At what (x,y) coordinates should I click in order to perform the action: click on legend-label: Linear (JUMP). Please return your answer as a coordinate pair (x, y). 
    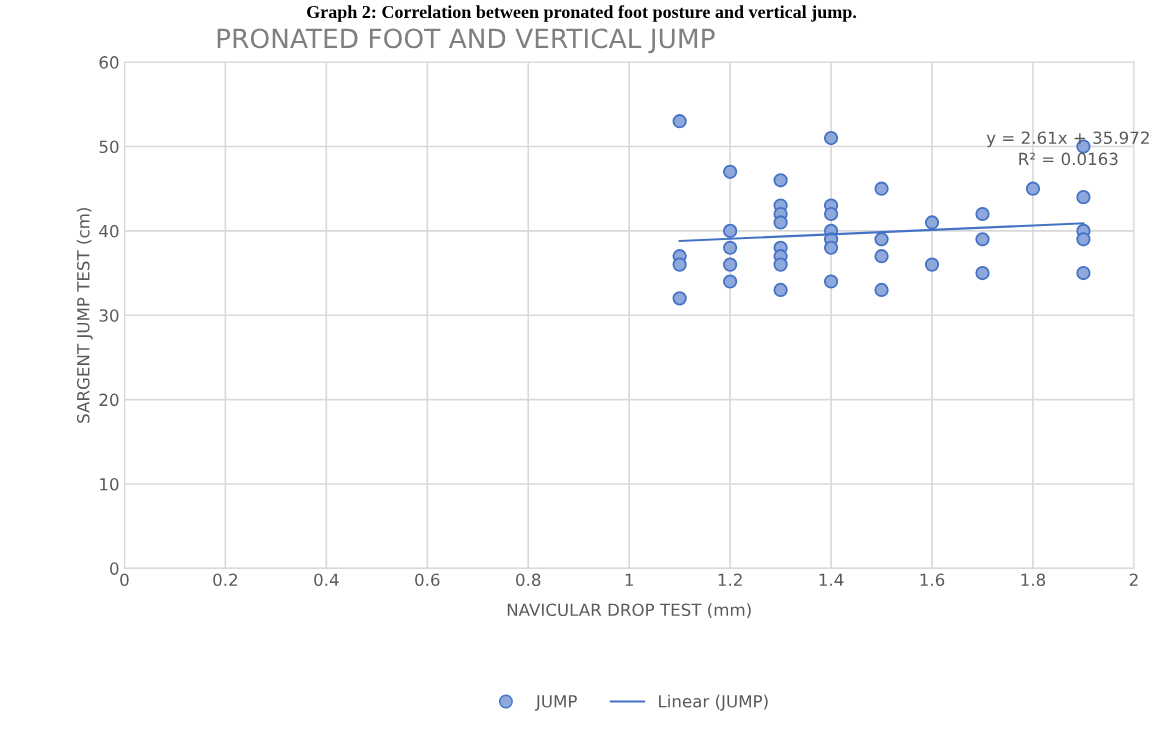
    Looking at the image, I should click on (713, 702).